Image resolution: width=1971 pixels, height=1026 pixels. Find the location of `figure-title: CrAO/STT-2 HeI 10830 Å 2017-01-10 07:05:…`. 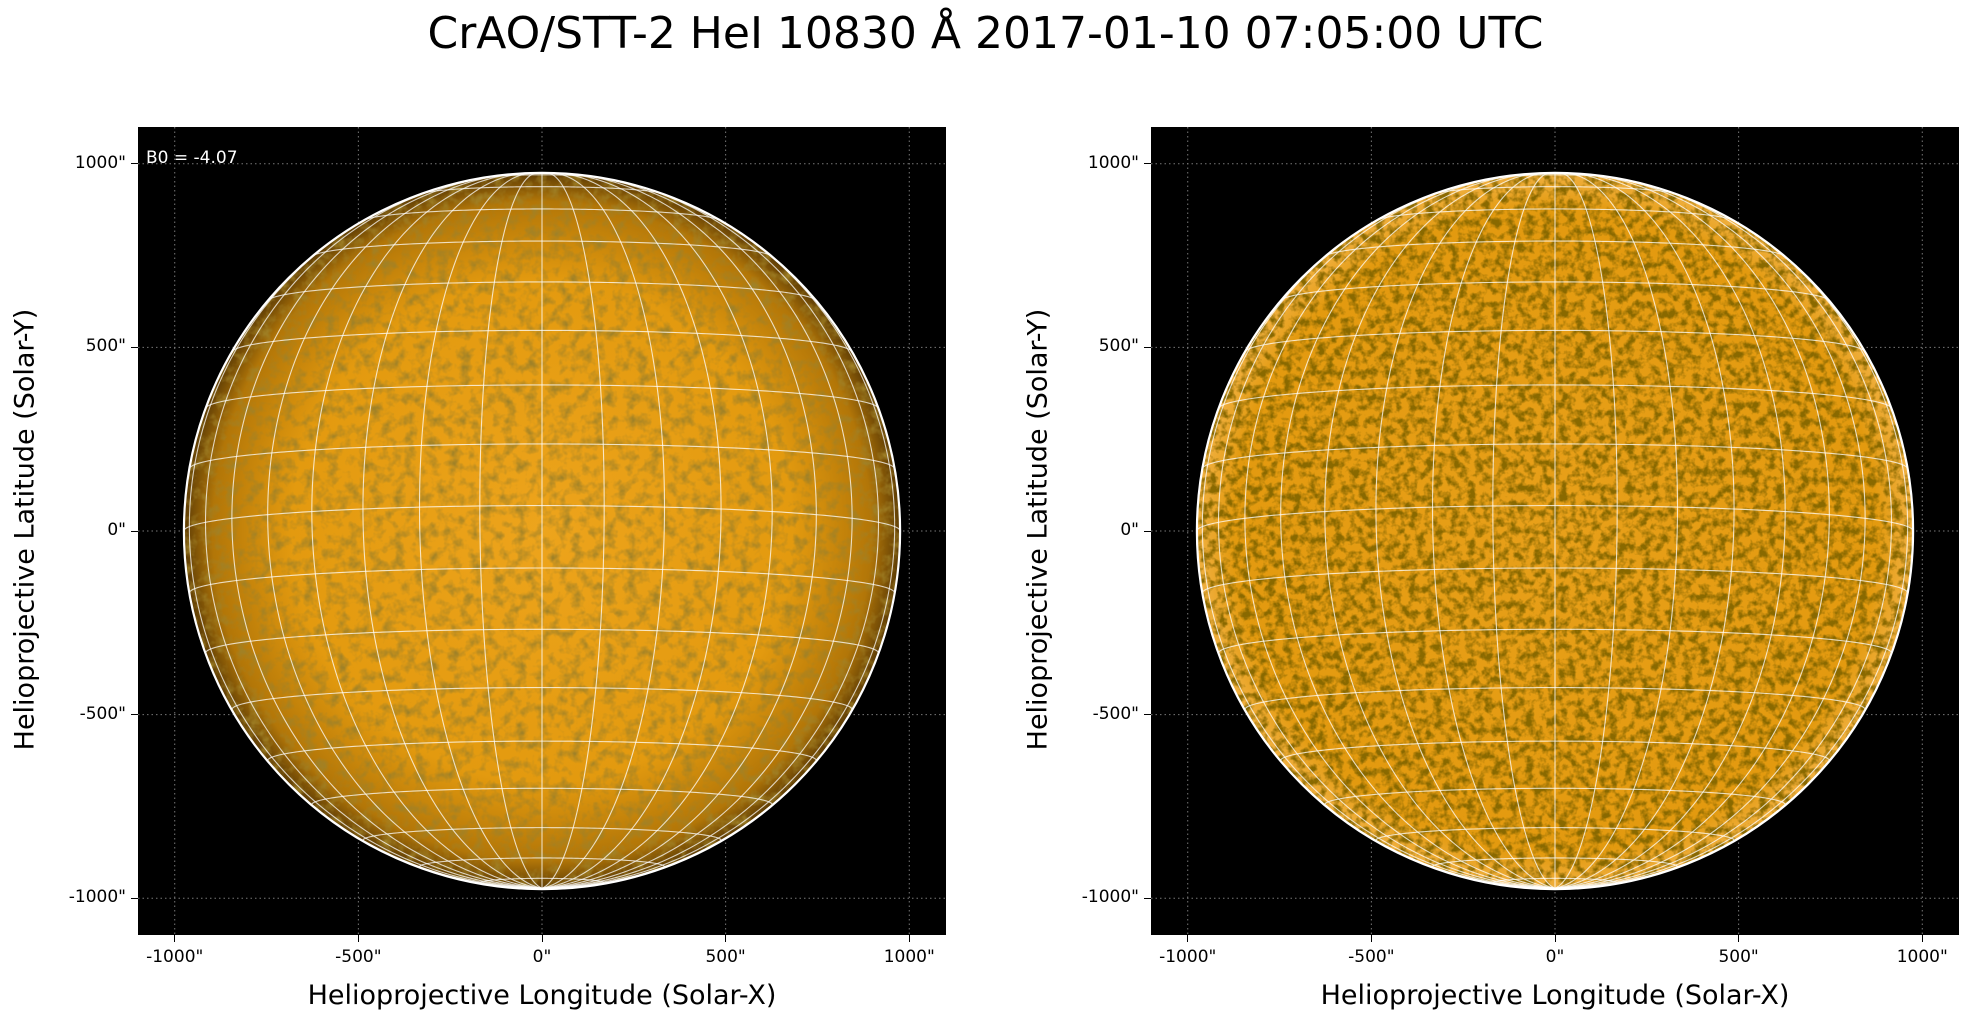

figure-title: CrAO/STT-2 HeI 10830 Å 2017-01-10 07:05:… is located at coordinates (985, 33).